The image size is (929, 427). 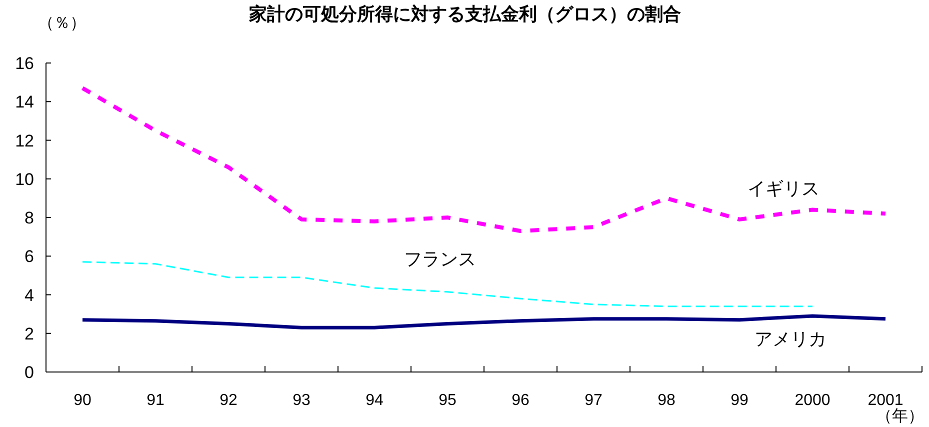 I want to click on y-tick-label: 6, so click(x=29, y=256).